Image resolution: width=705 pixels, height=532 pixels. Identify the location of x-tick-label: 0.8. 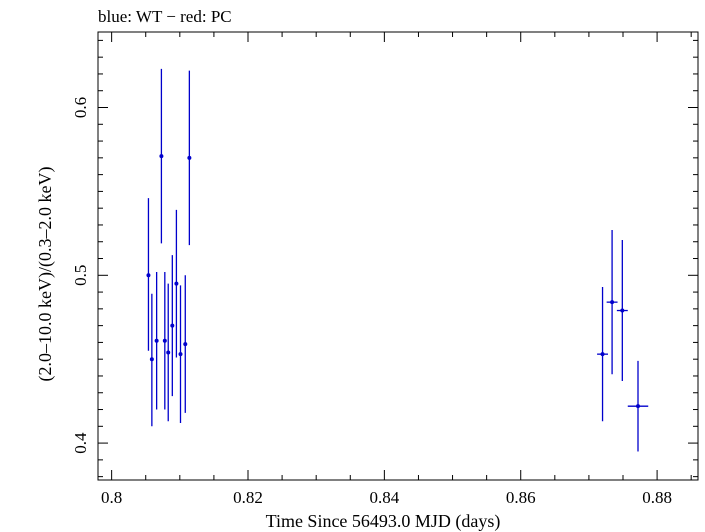
(111, 497).